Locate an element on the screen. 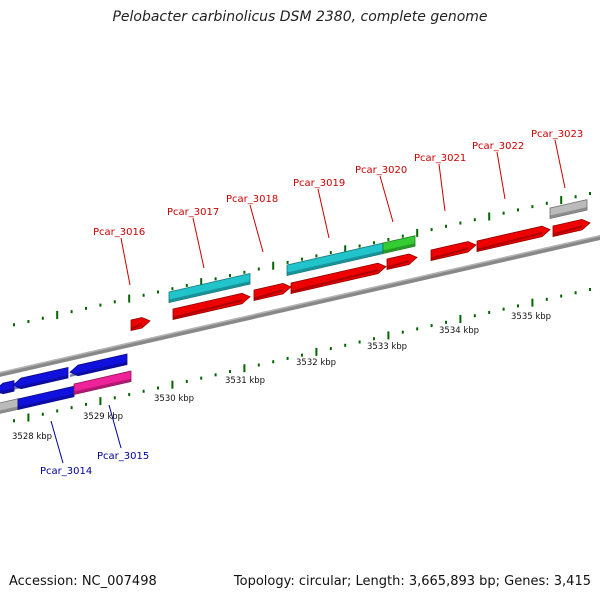 The height and width of the screenshot is (604, 600). gene-label-forward: Pcar_3016 is located at coordinates (119, 232).